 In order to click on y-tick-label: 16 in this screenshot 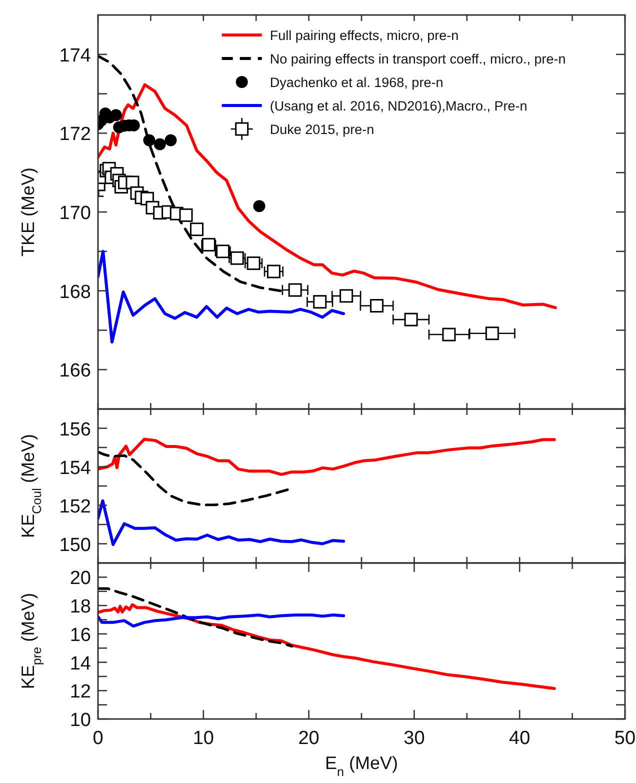, I will do `click(80, 635)`.